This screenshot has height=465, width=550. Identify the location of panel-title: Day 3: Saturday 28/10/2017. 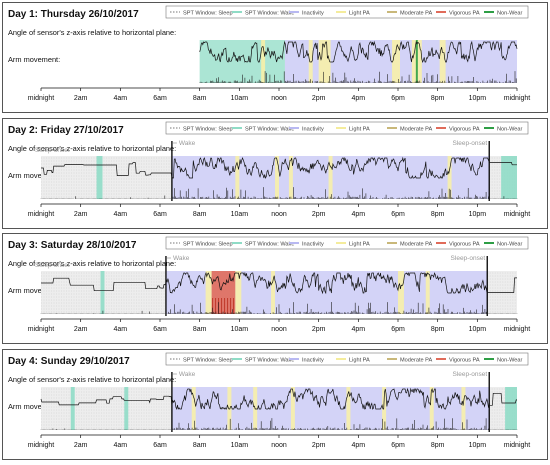
(72, 245).